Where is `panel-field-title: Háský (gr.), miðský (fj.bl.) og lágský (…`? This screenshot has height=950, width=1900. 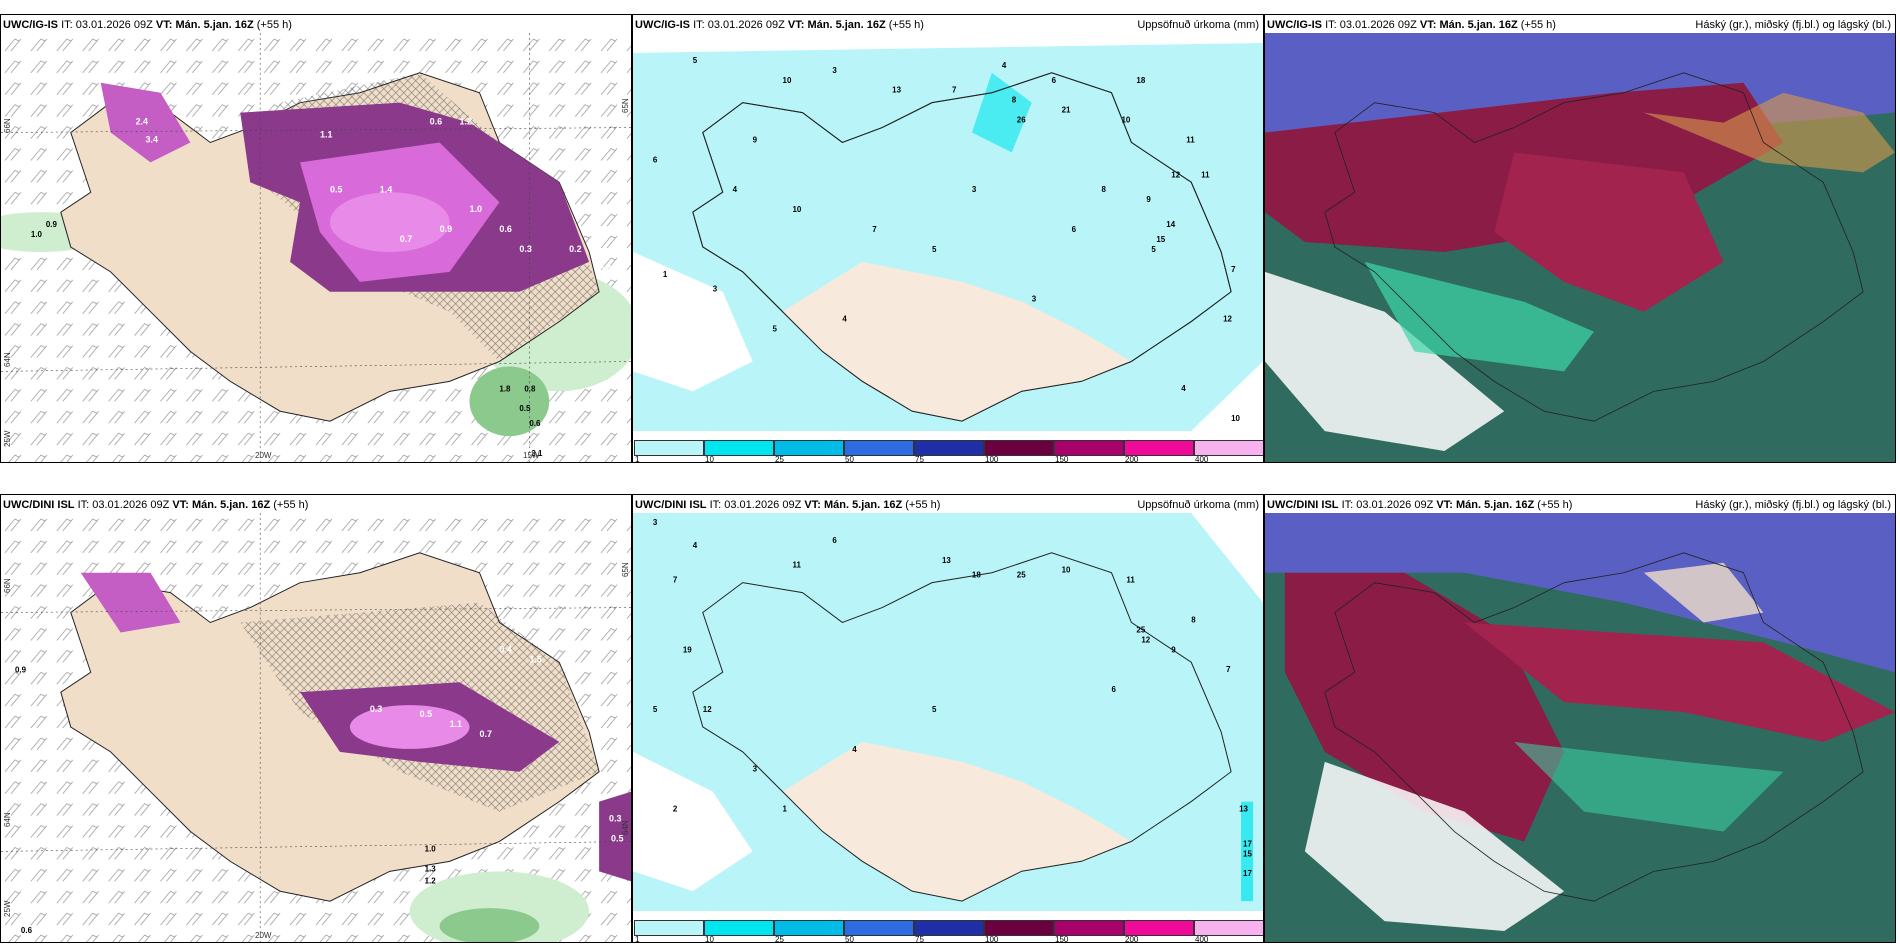 panel-field-title: Háský (gr.), miðský (fj.bl.) og lágský (… is located at coordinates (1793, 505).